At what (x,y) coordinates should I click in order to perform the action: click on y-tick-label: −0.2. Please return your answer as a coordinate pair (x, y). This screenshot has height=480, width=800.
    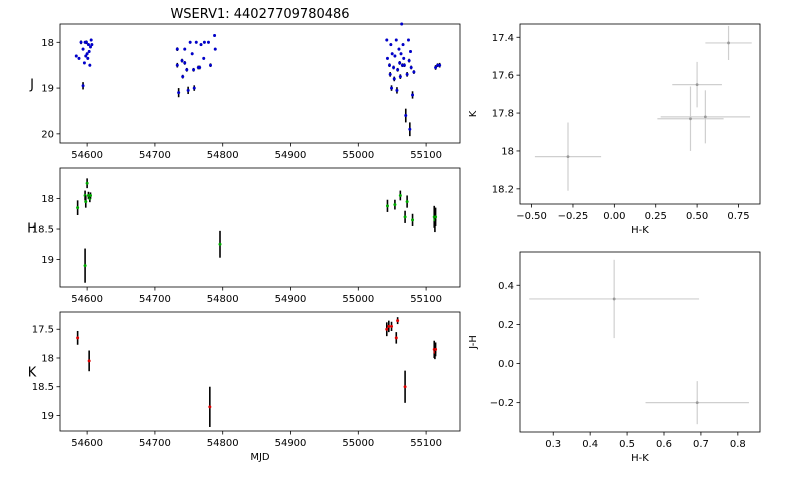
    Looking at the image, I should click on (502, 403).